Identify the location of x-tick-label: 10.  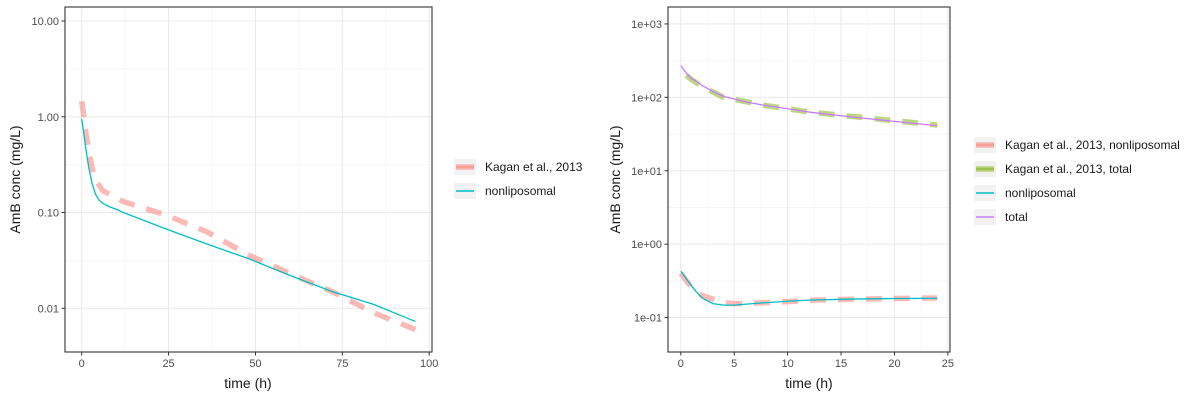
(788, 364).